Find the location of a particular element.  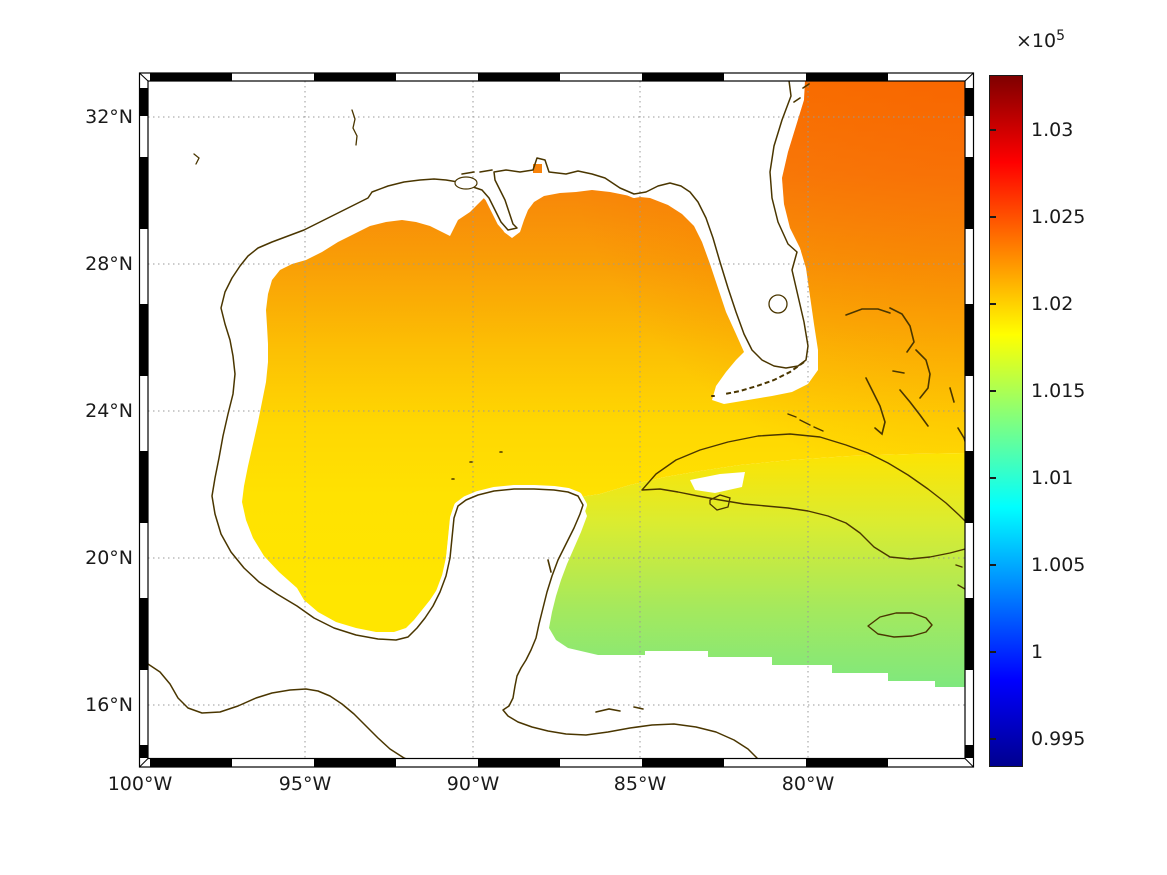

lon-tick-label: 80°W is located at coordinates (808, 784).